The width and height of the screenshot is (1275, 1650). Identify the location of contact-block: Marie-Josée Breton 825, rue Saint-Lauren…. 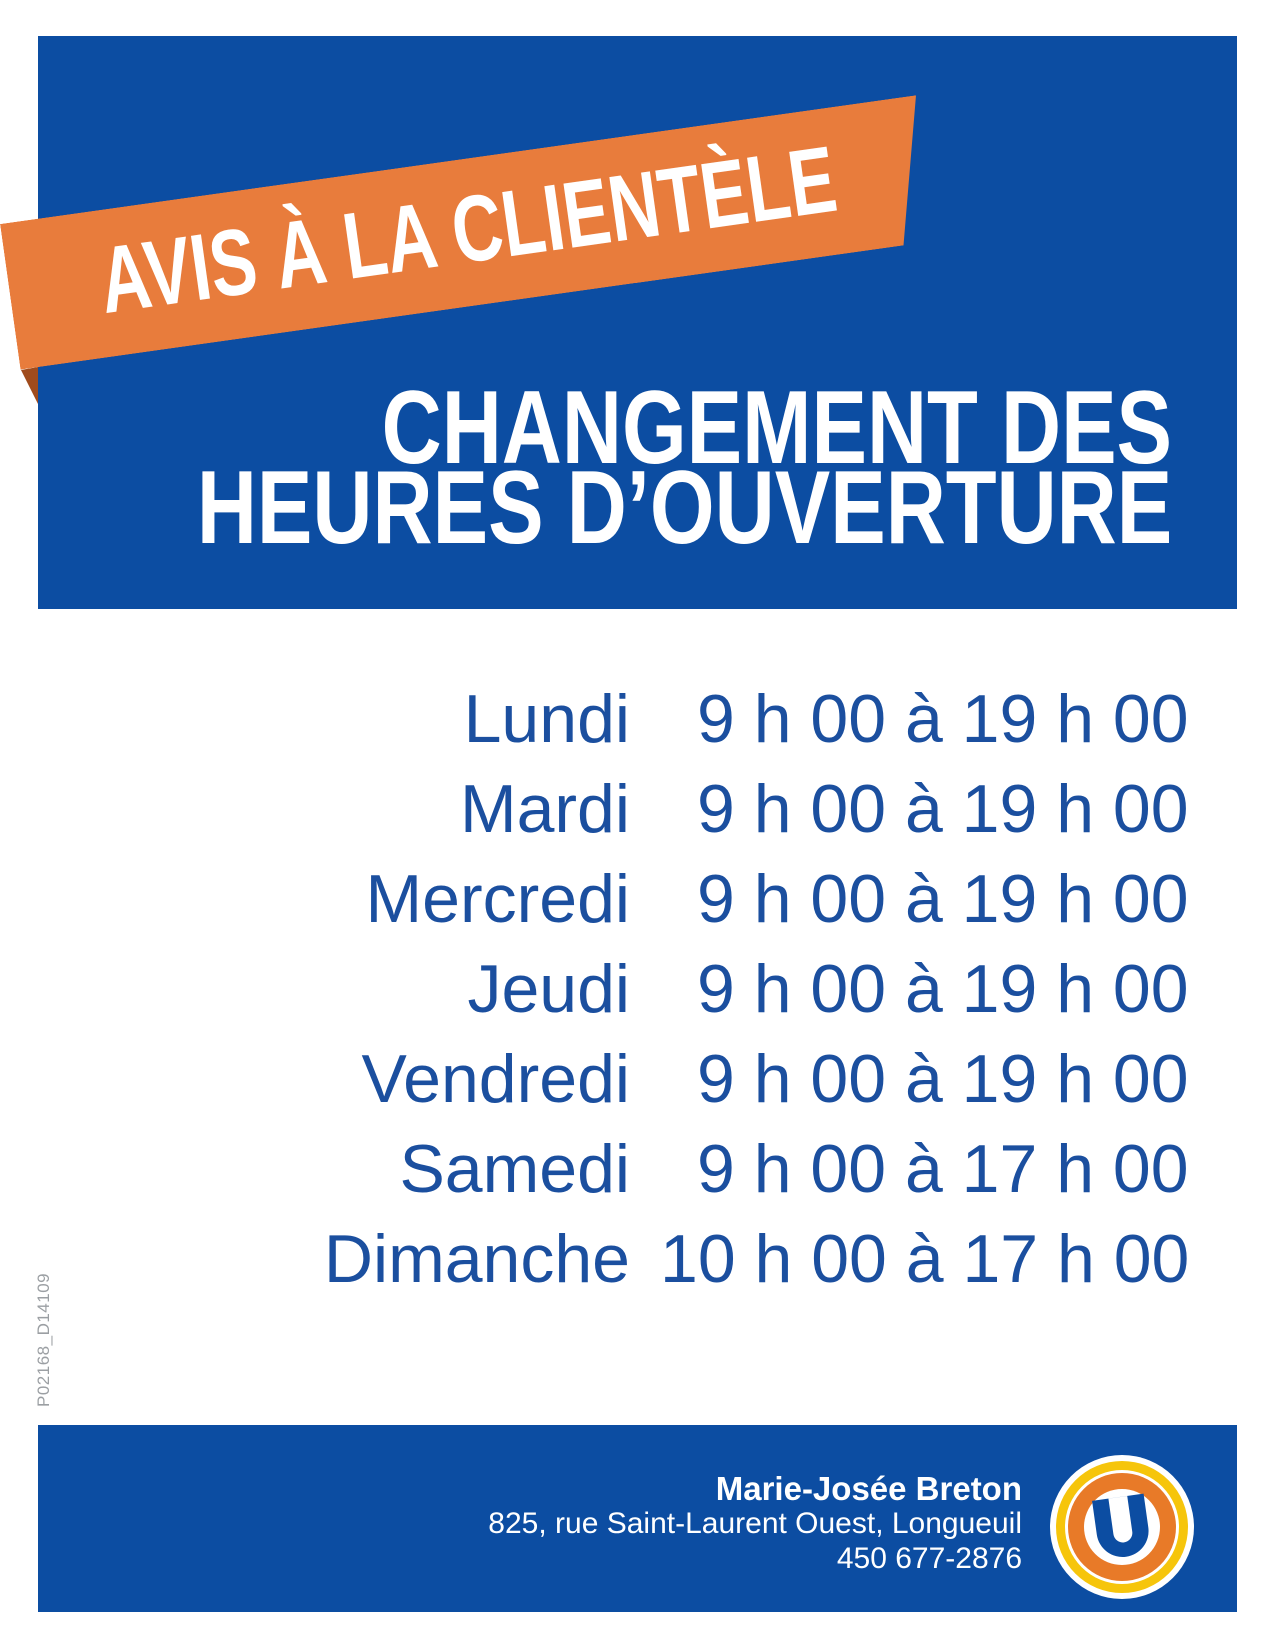
(755, 1523).